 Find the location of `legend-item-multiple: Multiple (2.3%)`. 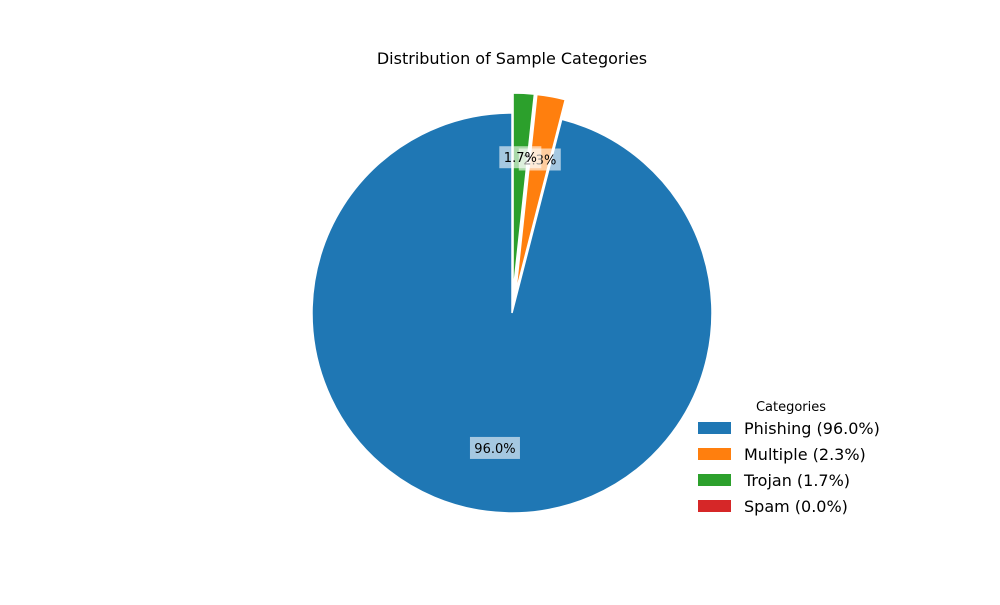

legend-item-multiple: Multiple (2.3%) is located at coordinates (782, 454).